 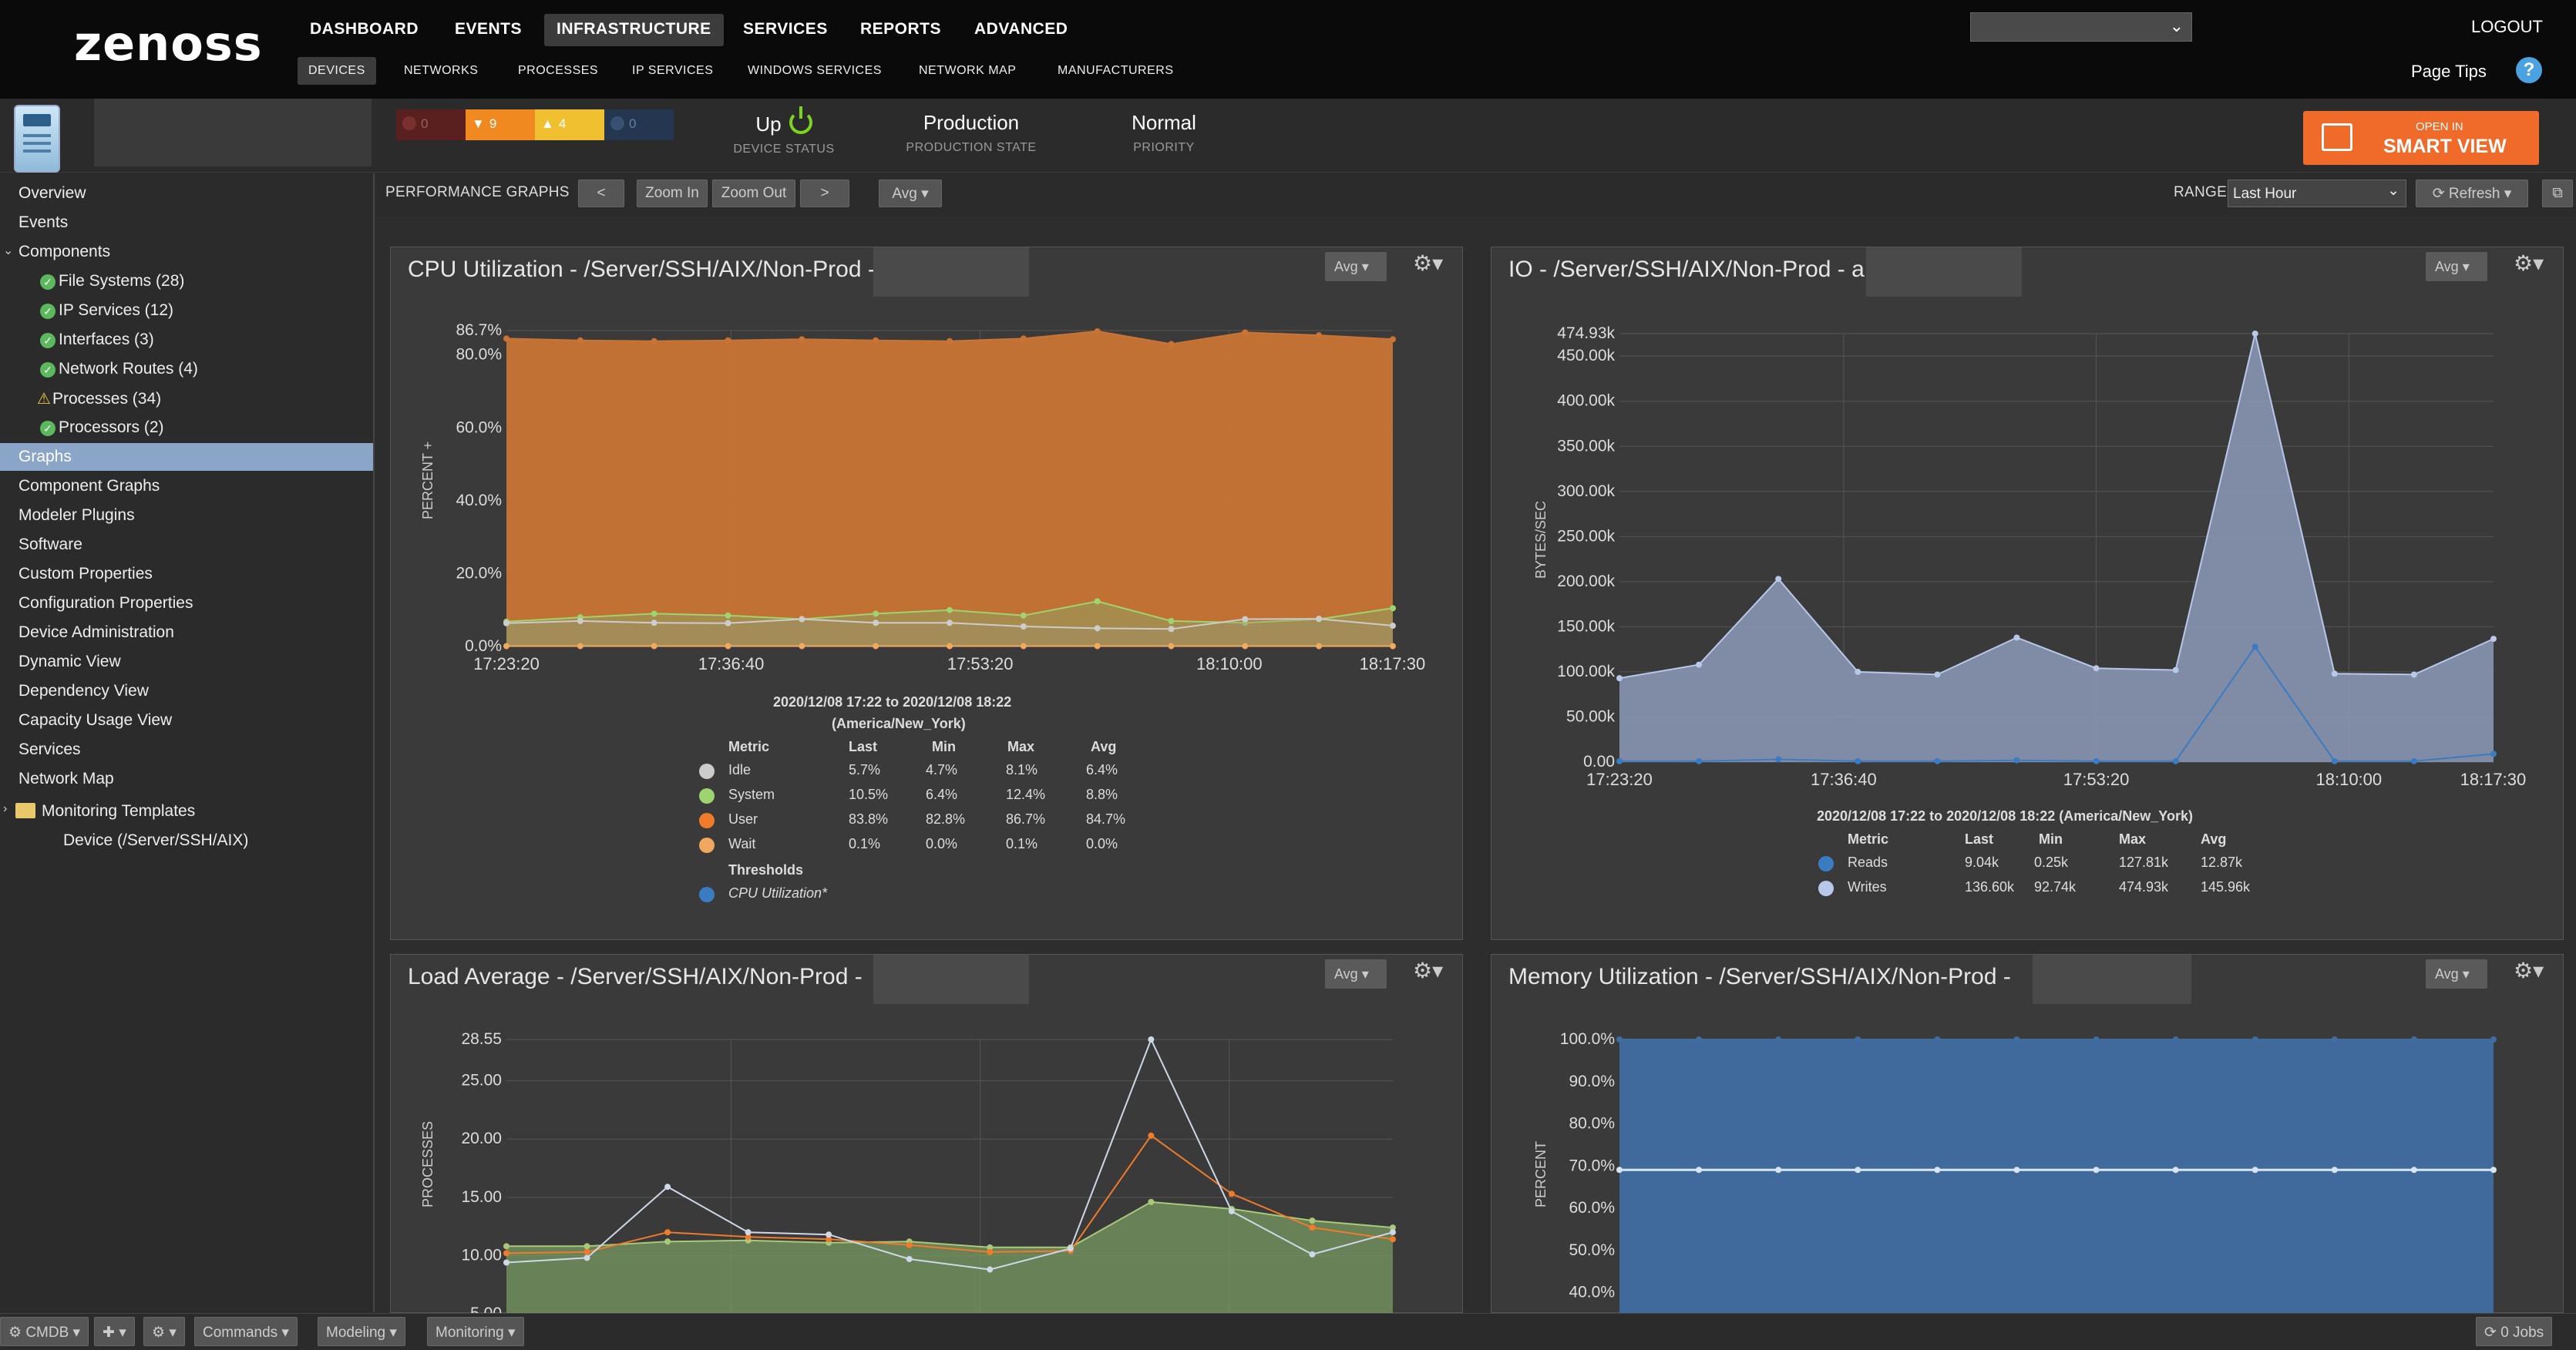 What do you see at coordinates (601, 193) in the screenshot?
I see `previous-range-button: <` at bounding box center [601, 193].